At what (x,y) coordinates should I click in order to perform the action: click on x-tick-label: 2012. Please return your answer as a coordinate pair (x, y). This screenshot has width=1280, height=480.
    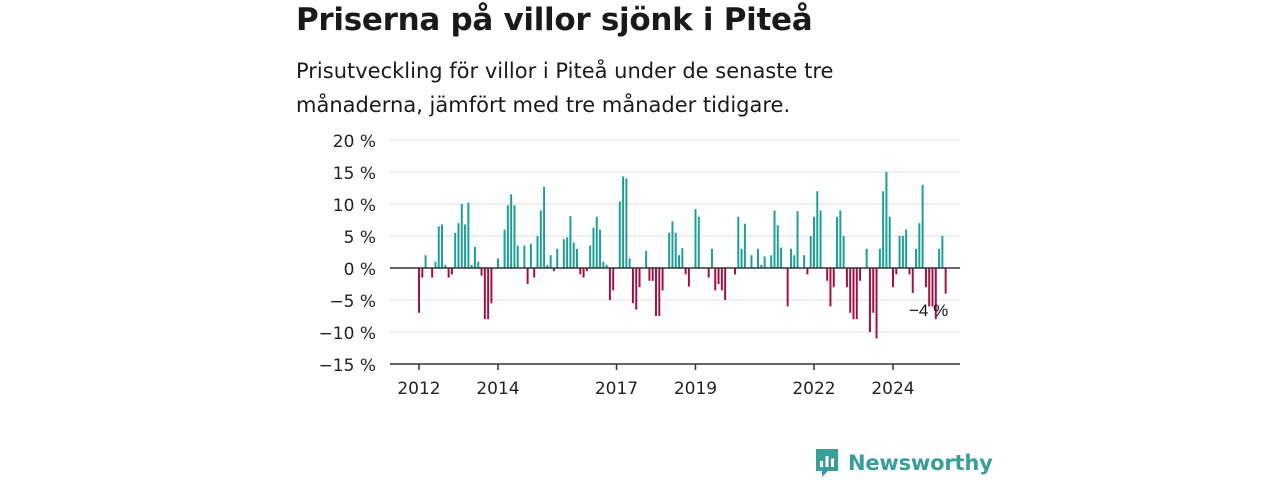
    Looking at the image, I should click on (418, 389).